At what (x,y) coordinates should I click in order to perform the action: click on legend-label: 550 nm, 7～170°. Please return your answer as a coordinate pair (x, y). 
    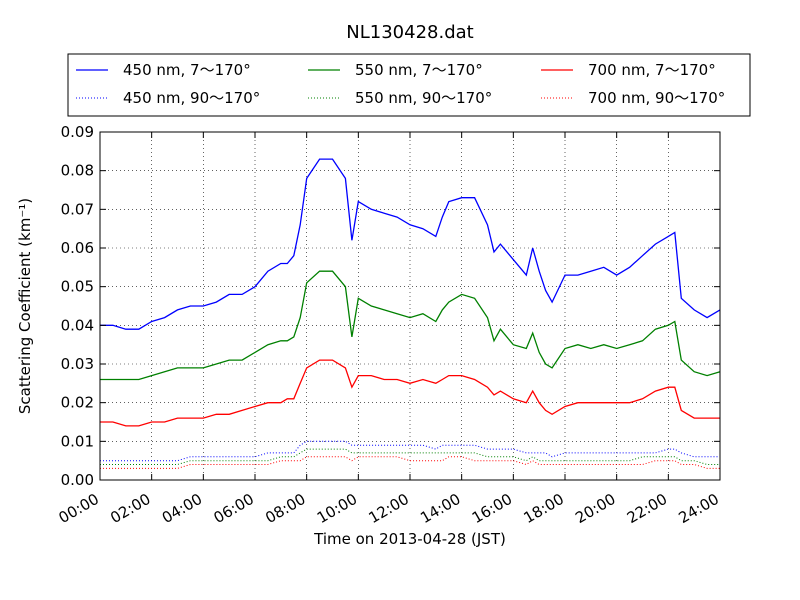
    Looking at the image, I should click on (419, 70).